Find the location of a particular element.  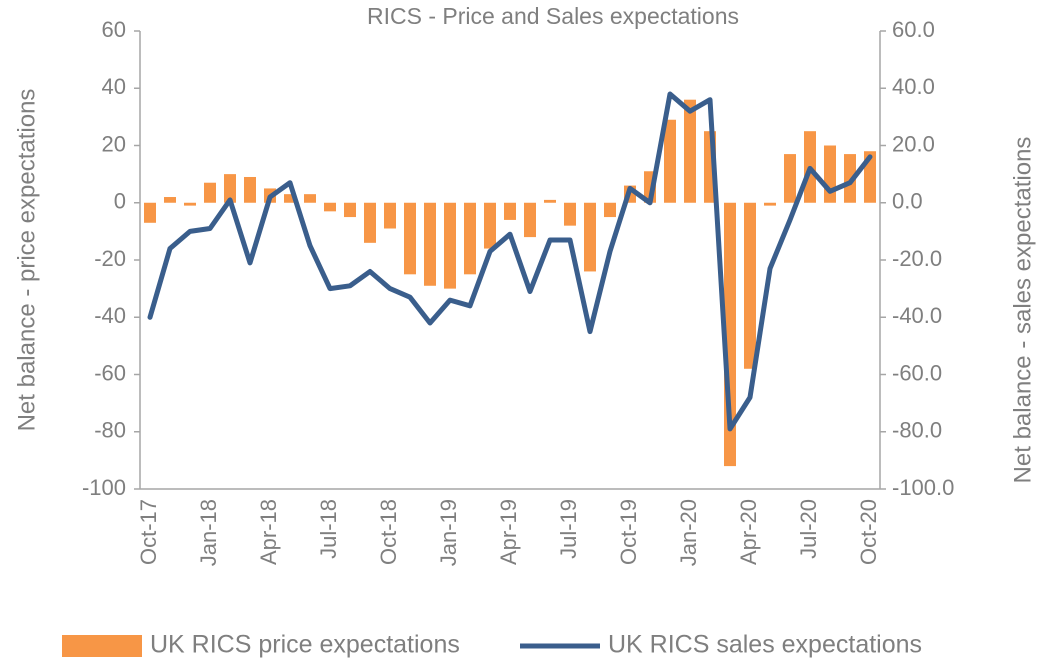

x-tick-label: Oct-19 is located at coordinates (628, 532).